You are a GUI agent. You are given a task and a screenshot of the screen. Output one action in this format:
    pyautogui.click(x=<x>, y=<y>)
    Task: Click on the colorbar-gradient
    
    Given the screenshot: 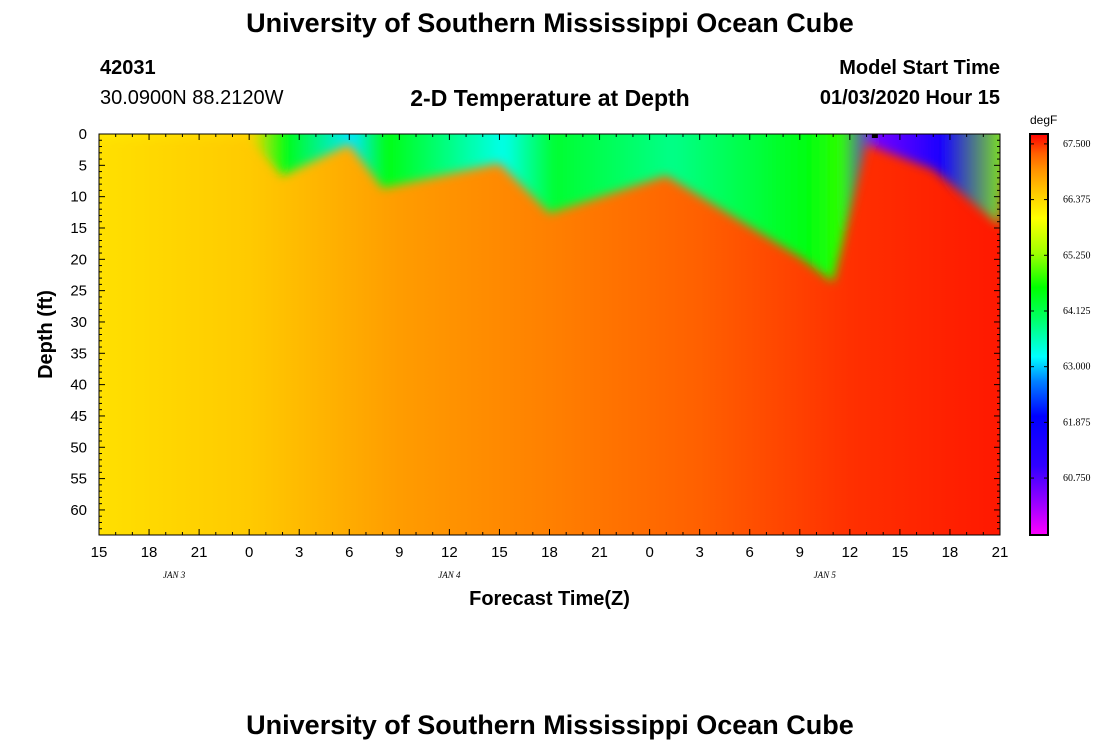 What is the action you would take?
    pyautogui.click(x=1039, y=334)
    